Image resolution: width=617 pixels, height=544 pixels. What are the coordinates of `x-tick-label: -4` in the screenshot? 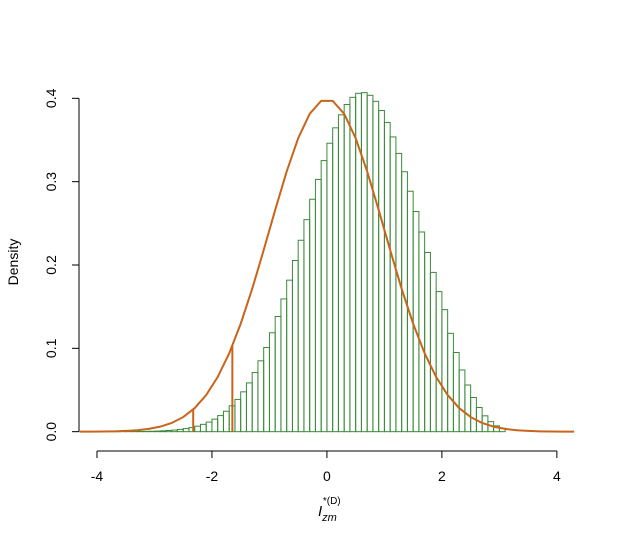 It's located at (97, 476).